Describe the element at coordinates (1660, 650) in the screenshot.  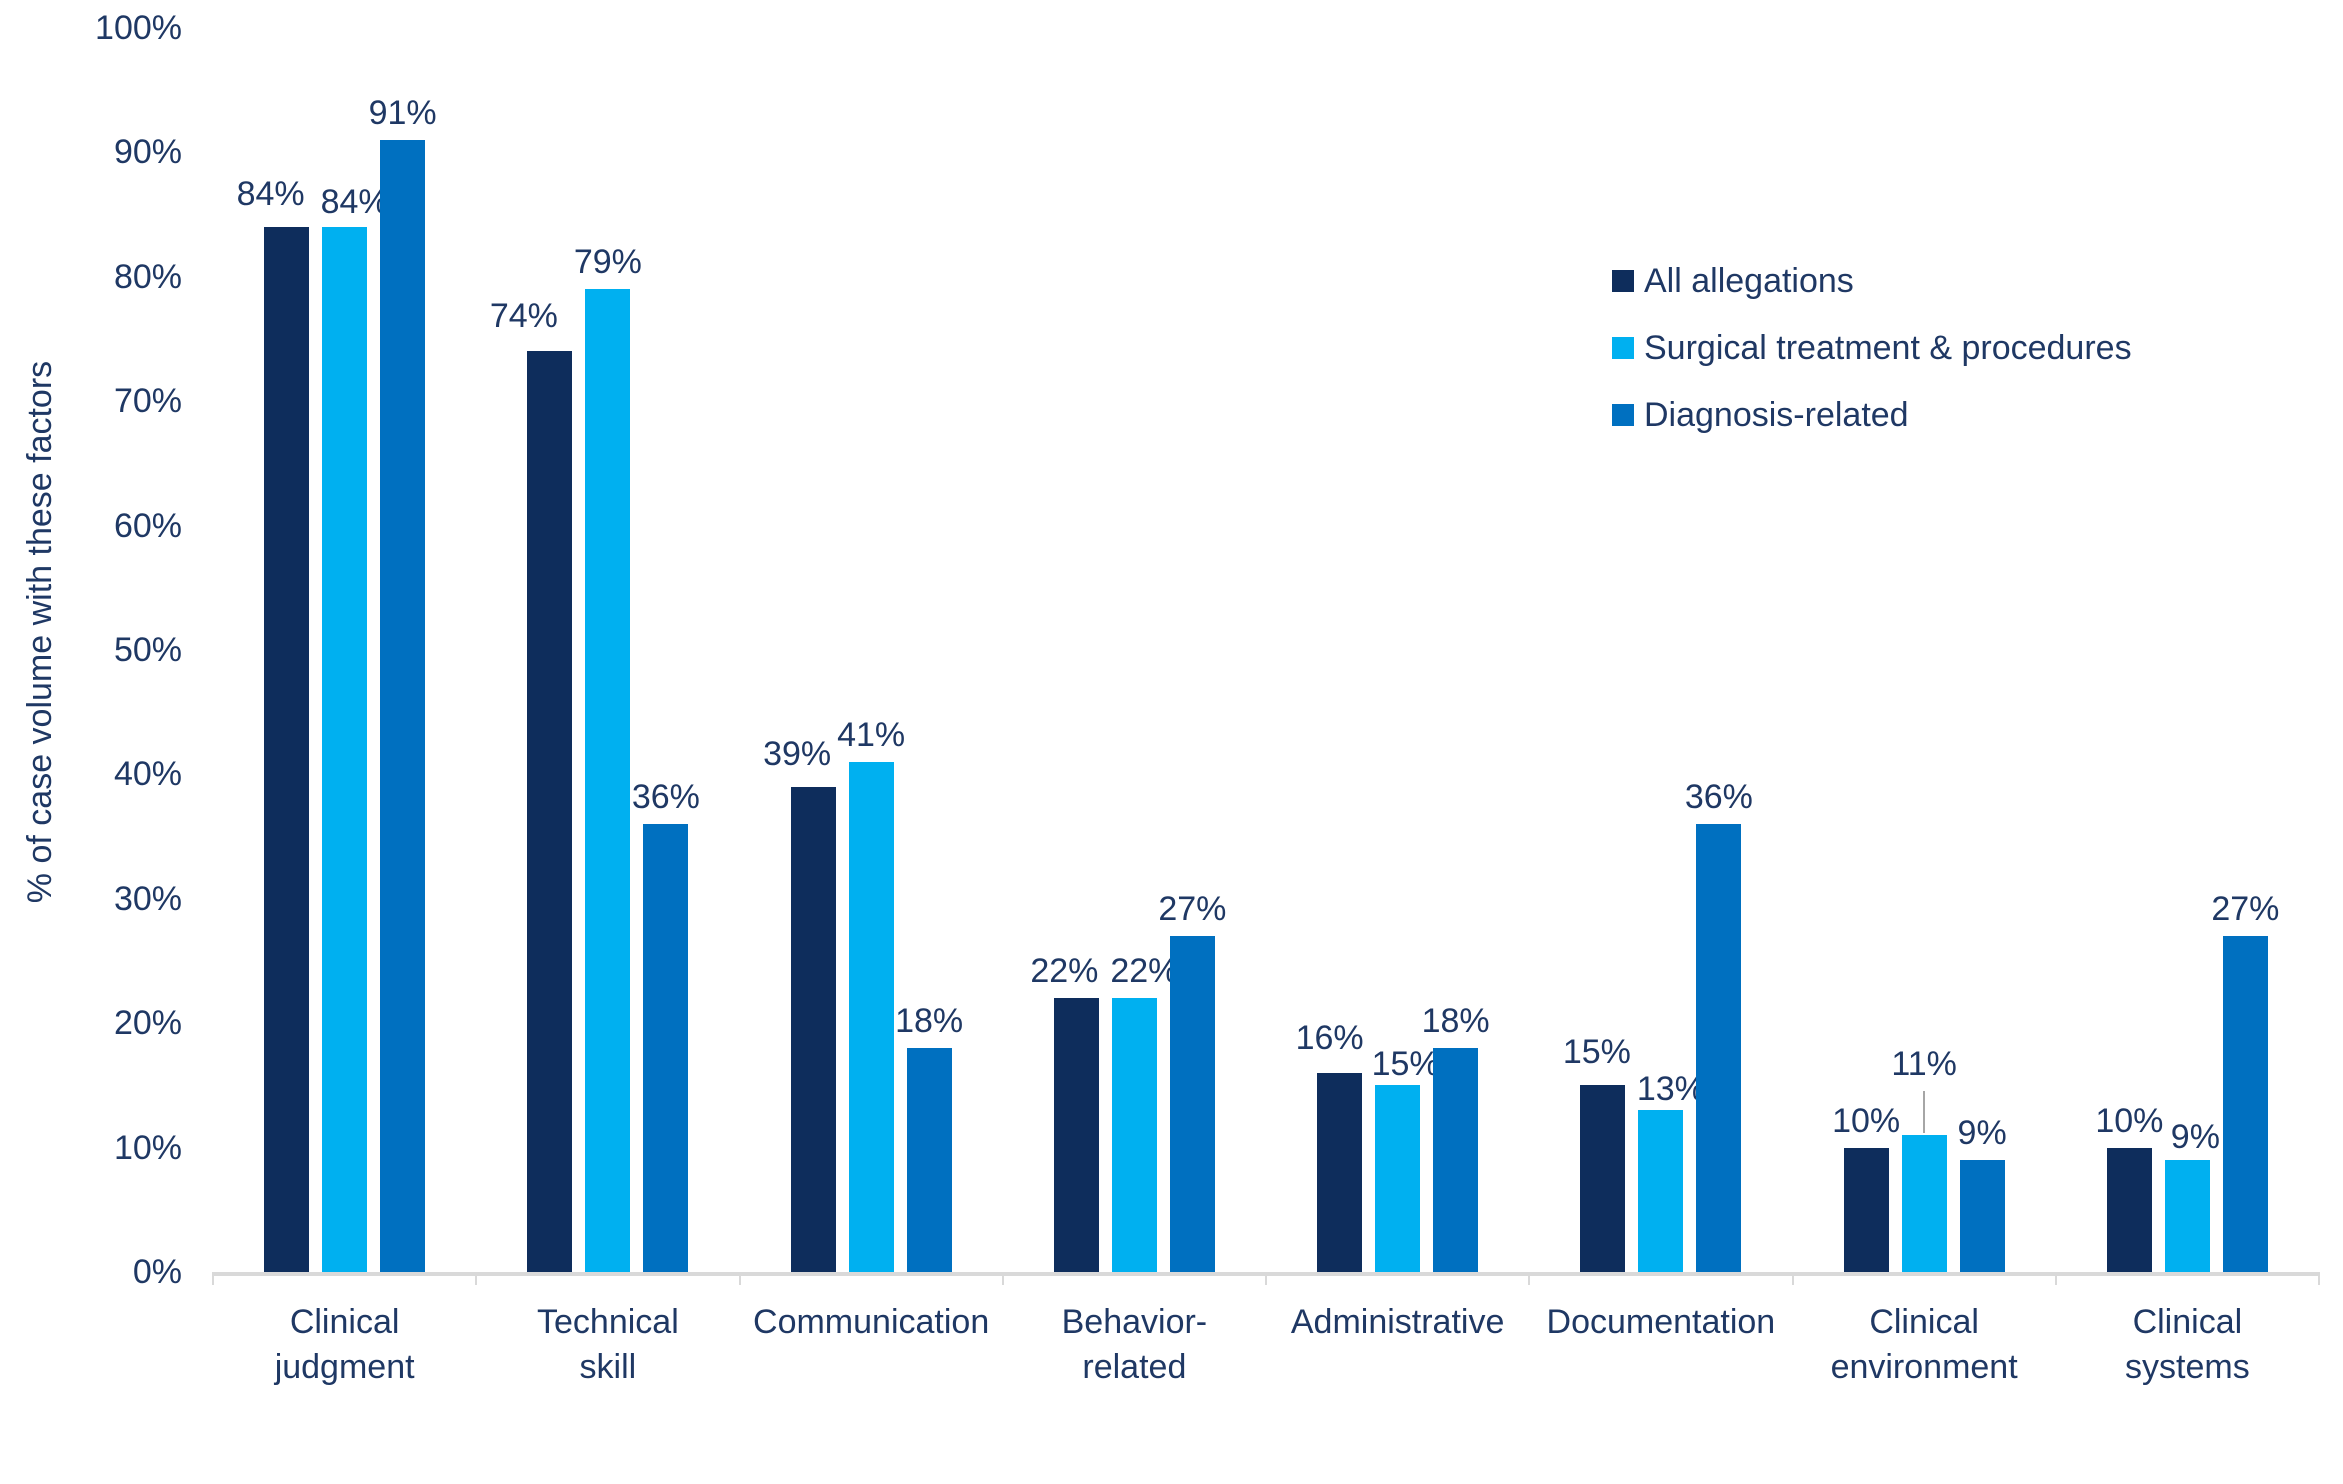
I see `bar-group: 15% 13% 36%` at that location.